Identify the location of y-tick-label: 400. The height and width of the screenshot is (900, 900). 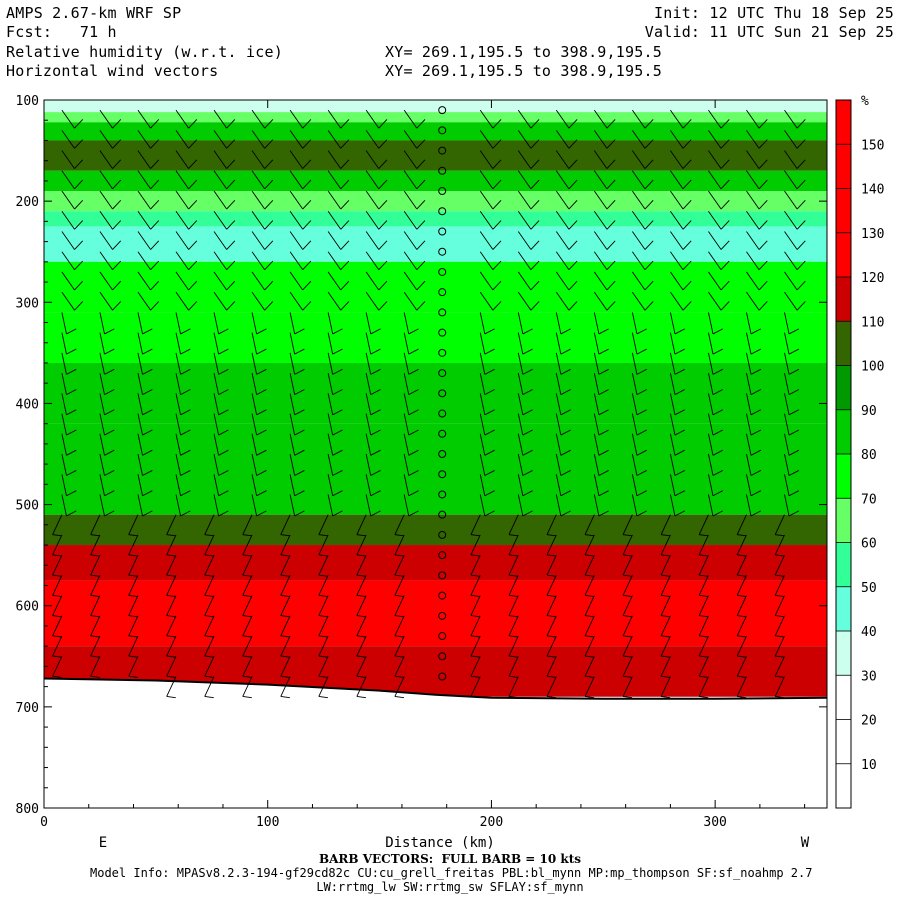
(27, 404).